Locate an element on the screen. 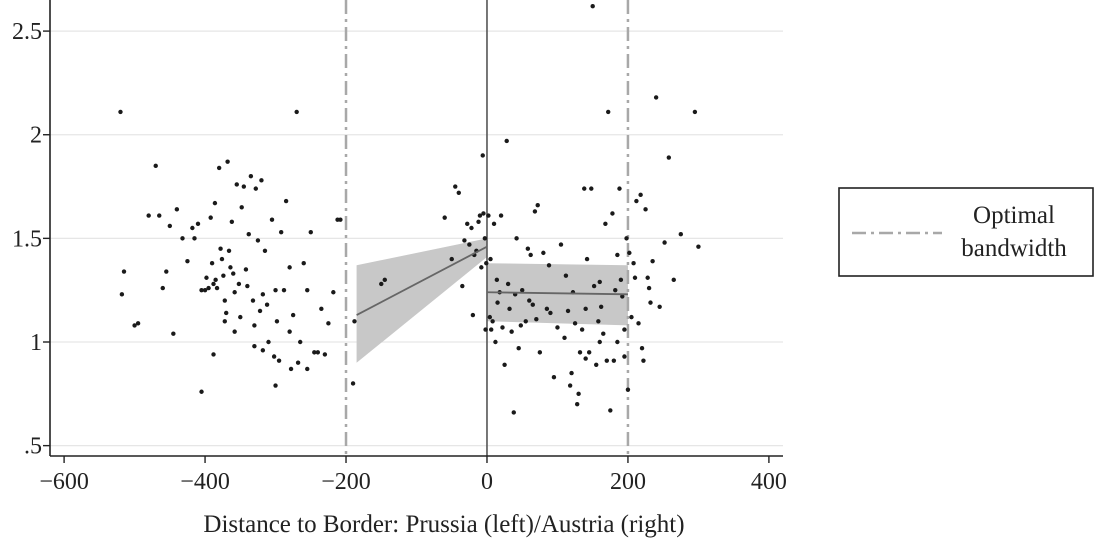  legend-label-line1: Optimal is located at coordinates (1014, 215).